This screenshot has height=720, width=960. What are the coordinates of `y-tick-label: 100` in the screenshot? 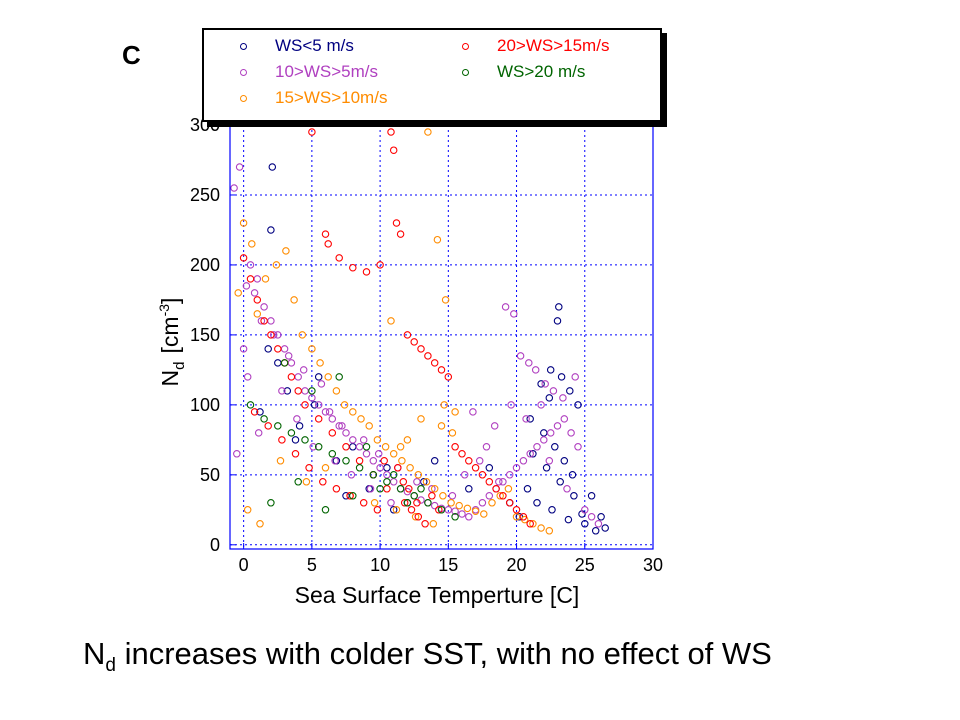 It's located at (205, 405).